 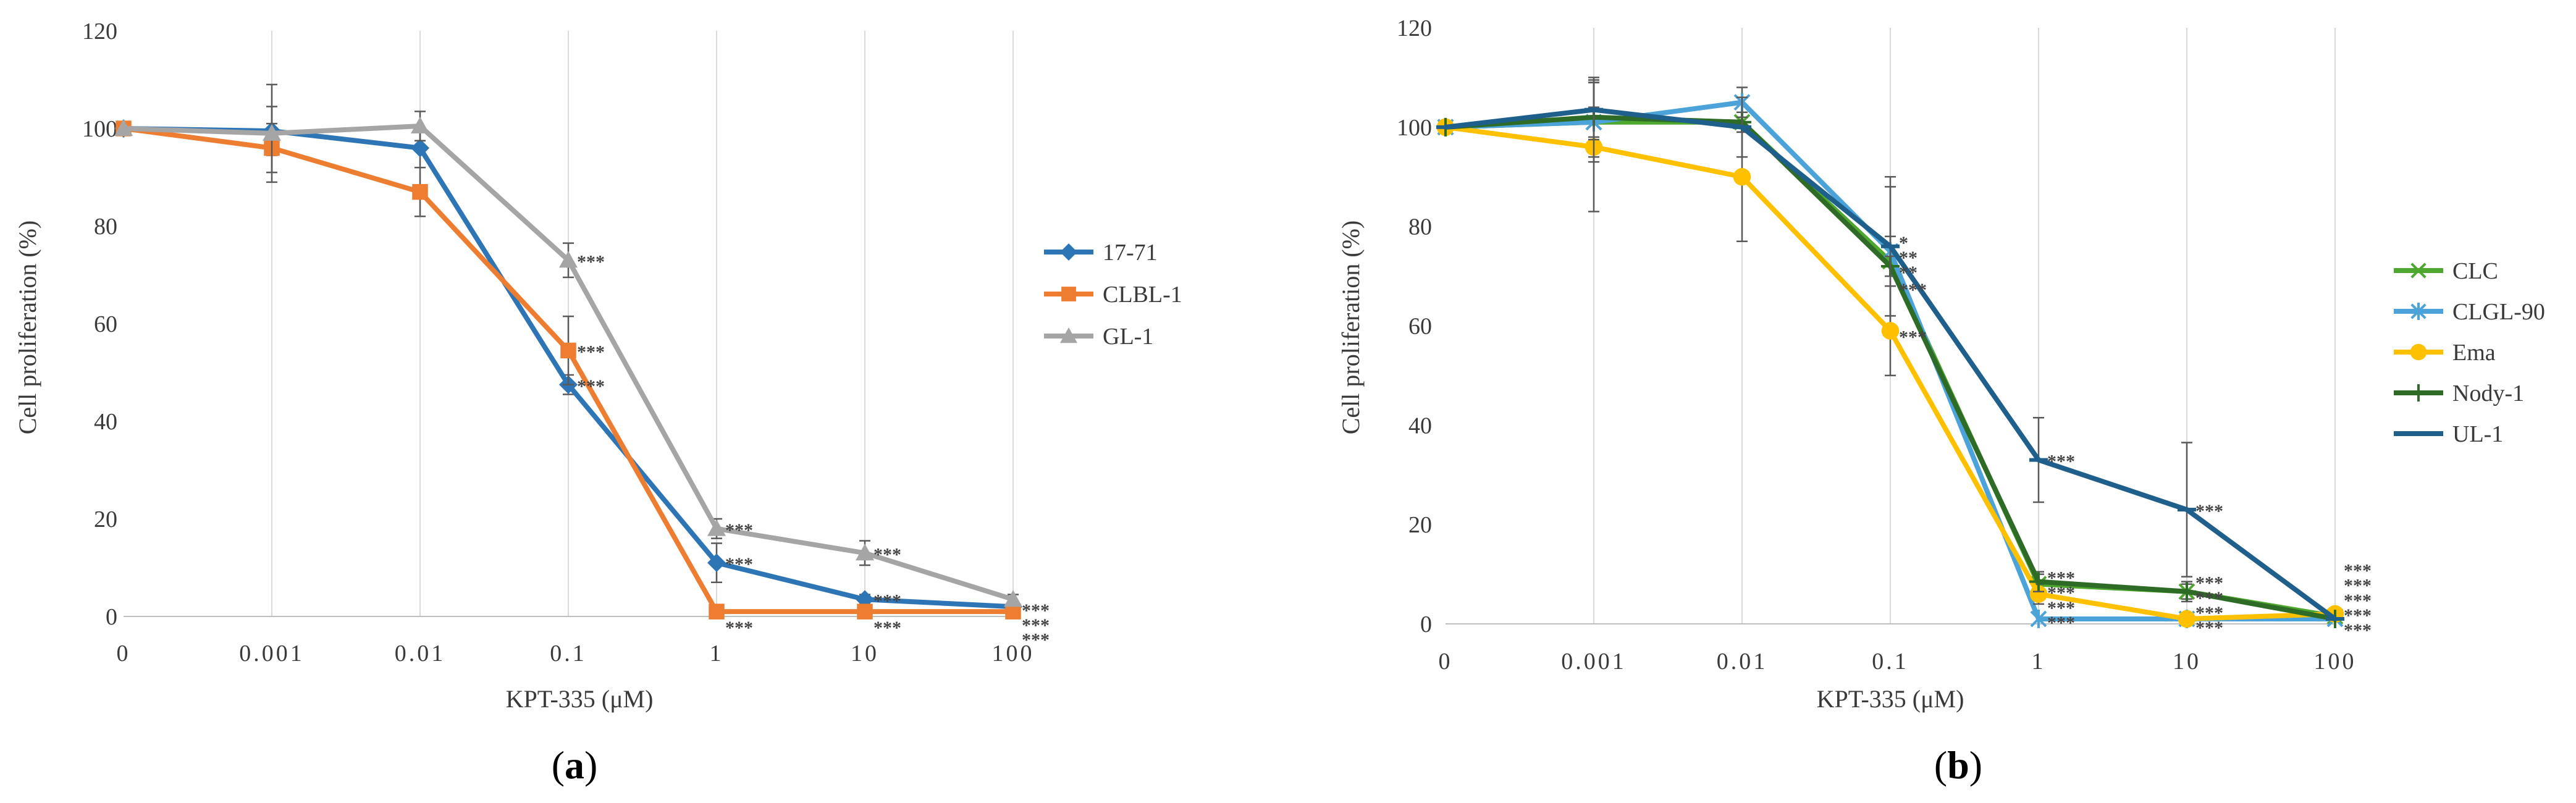 What do you see at coordinates (1420, 227) in the screenshot?
I see `panel-b-y-tick-label: 80` at bounding box center [1420, 227].